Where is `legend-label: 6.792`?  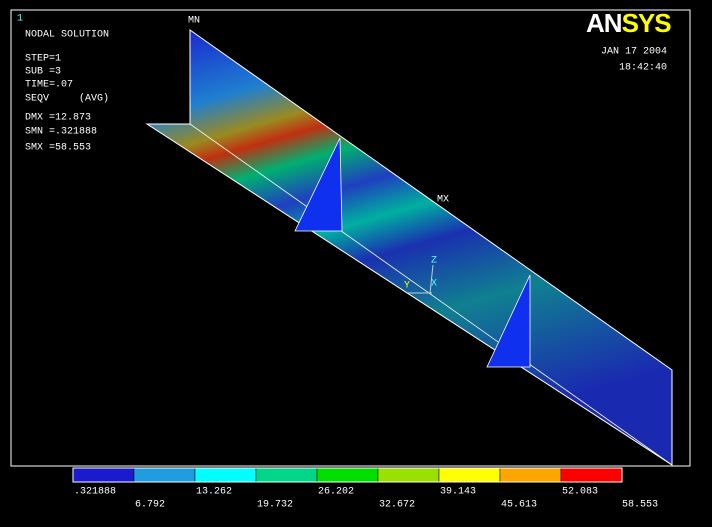
legend-label: 6.792 is located at coordinates (150, 505).